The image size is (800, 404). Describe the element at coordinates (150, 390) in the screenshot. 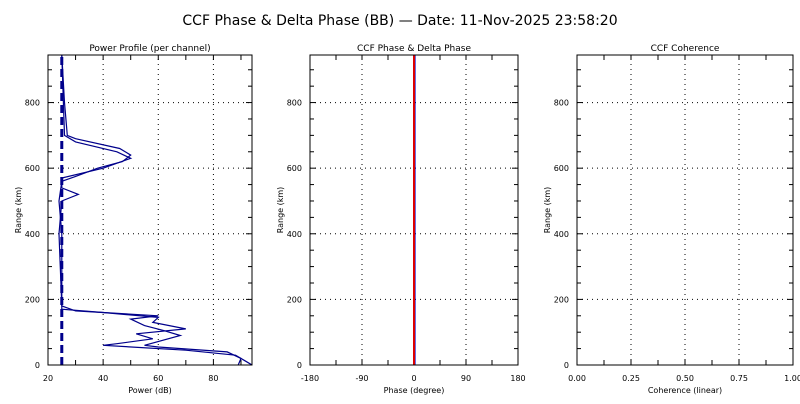

I see `x-axis-label: Power (dB)` at that location.